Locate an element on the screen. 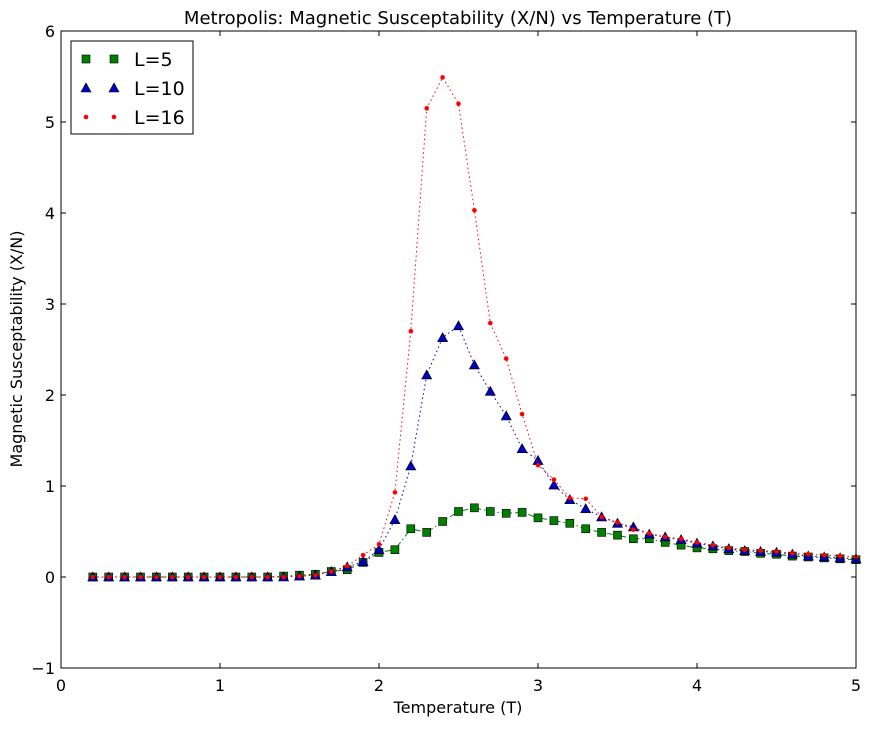 The height and width of the screenshot is (740, 886). y-tick-label: 0 is located at coordinates (50, 577).